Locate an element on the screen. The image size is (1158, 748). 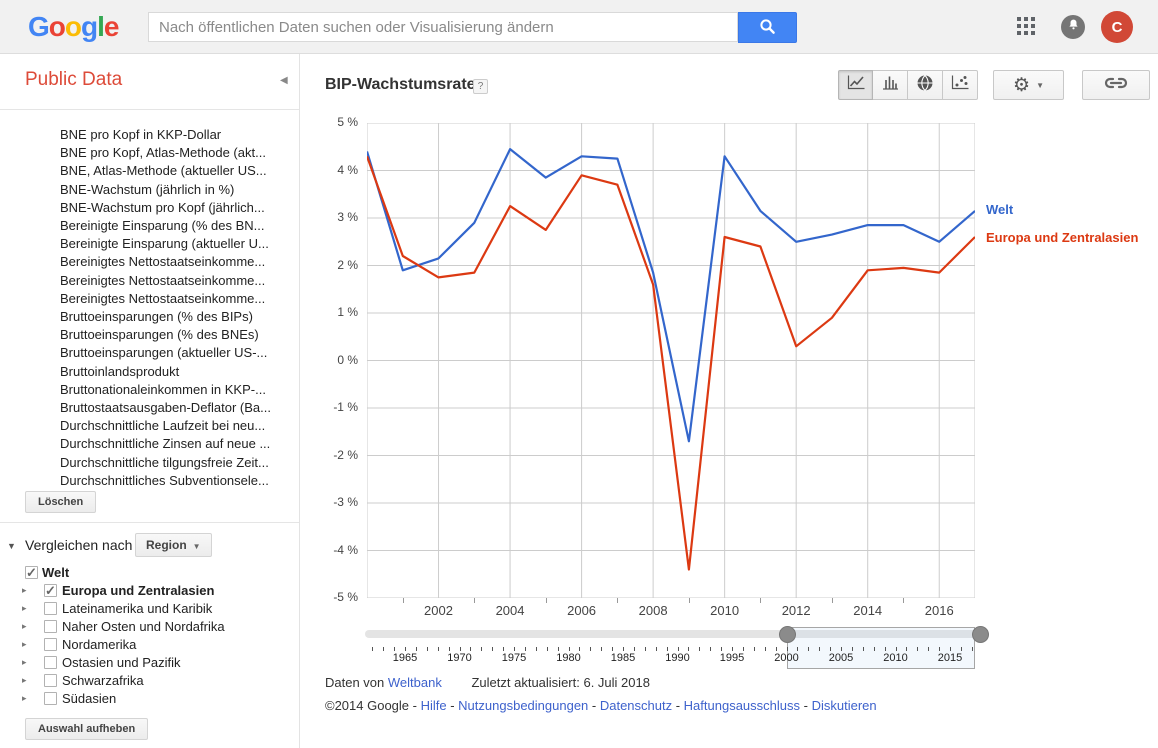
logo-letter: e is located at coordinates (111, 26).